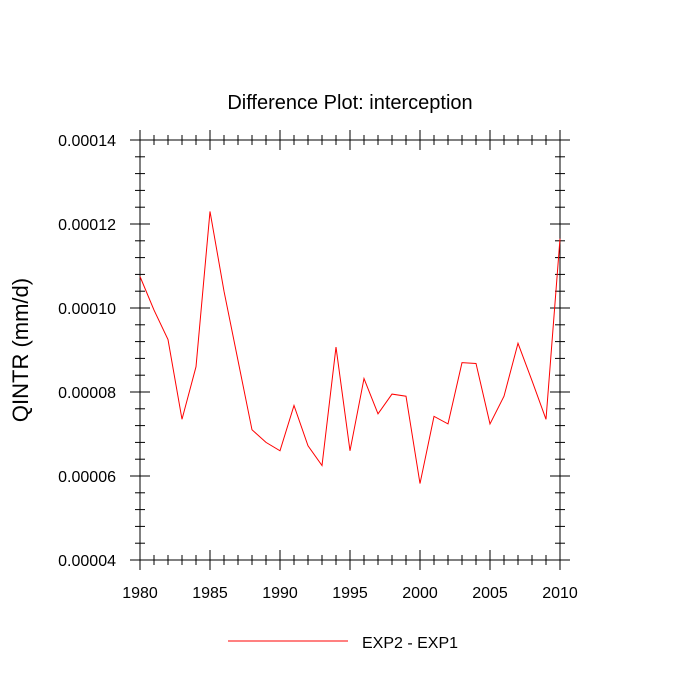  I want to click on x-tick-label: 1995, so click(350, 593).